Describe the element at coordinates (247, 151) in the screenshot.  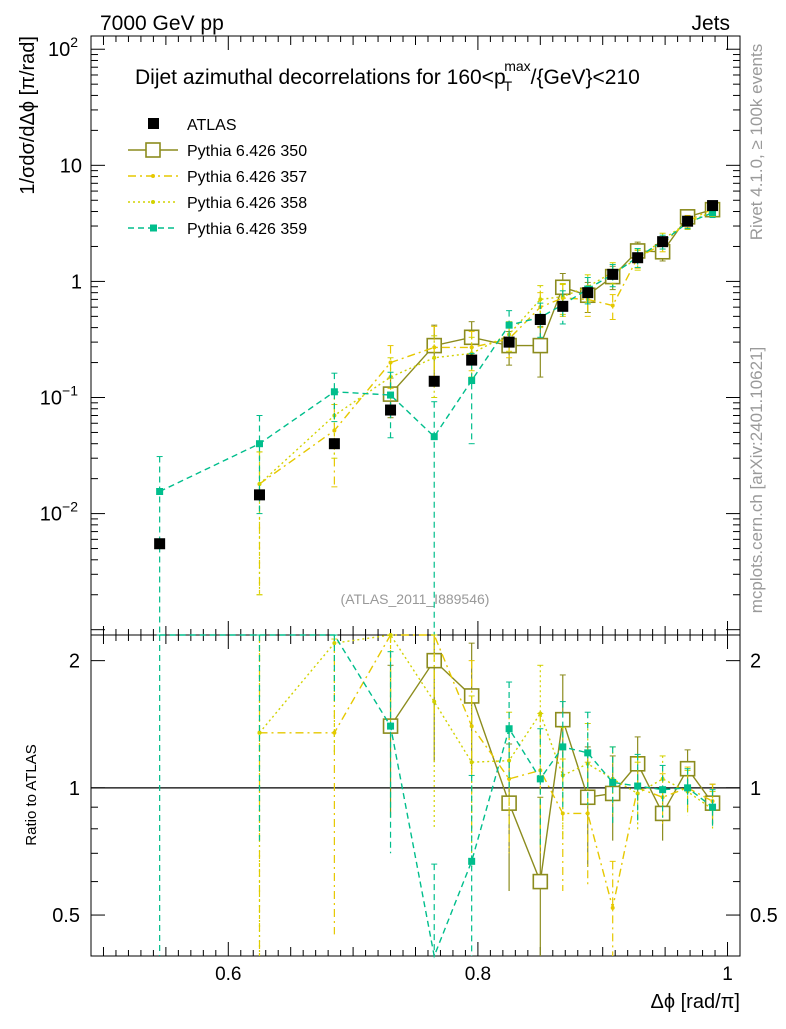
I see `legend-label: Pythia 6.426 350` at that location.